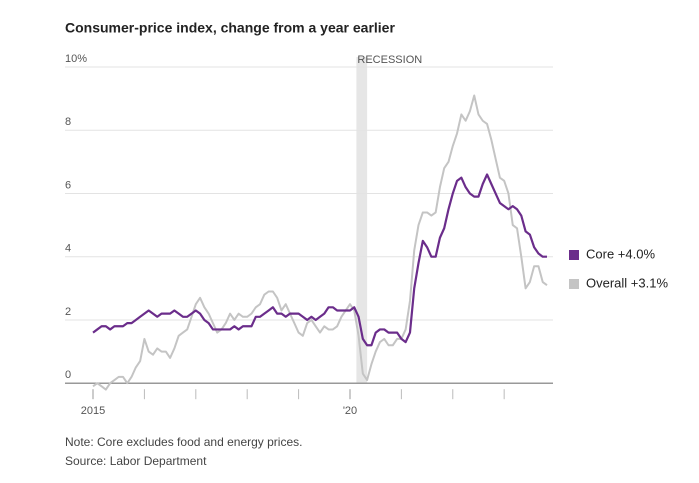  Describe the element at coordinates (68, 122) in the screenshot. I see `y-tick-label: 8` at that location.